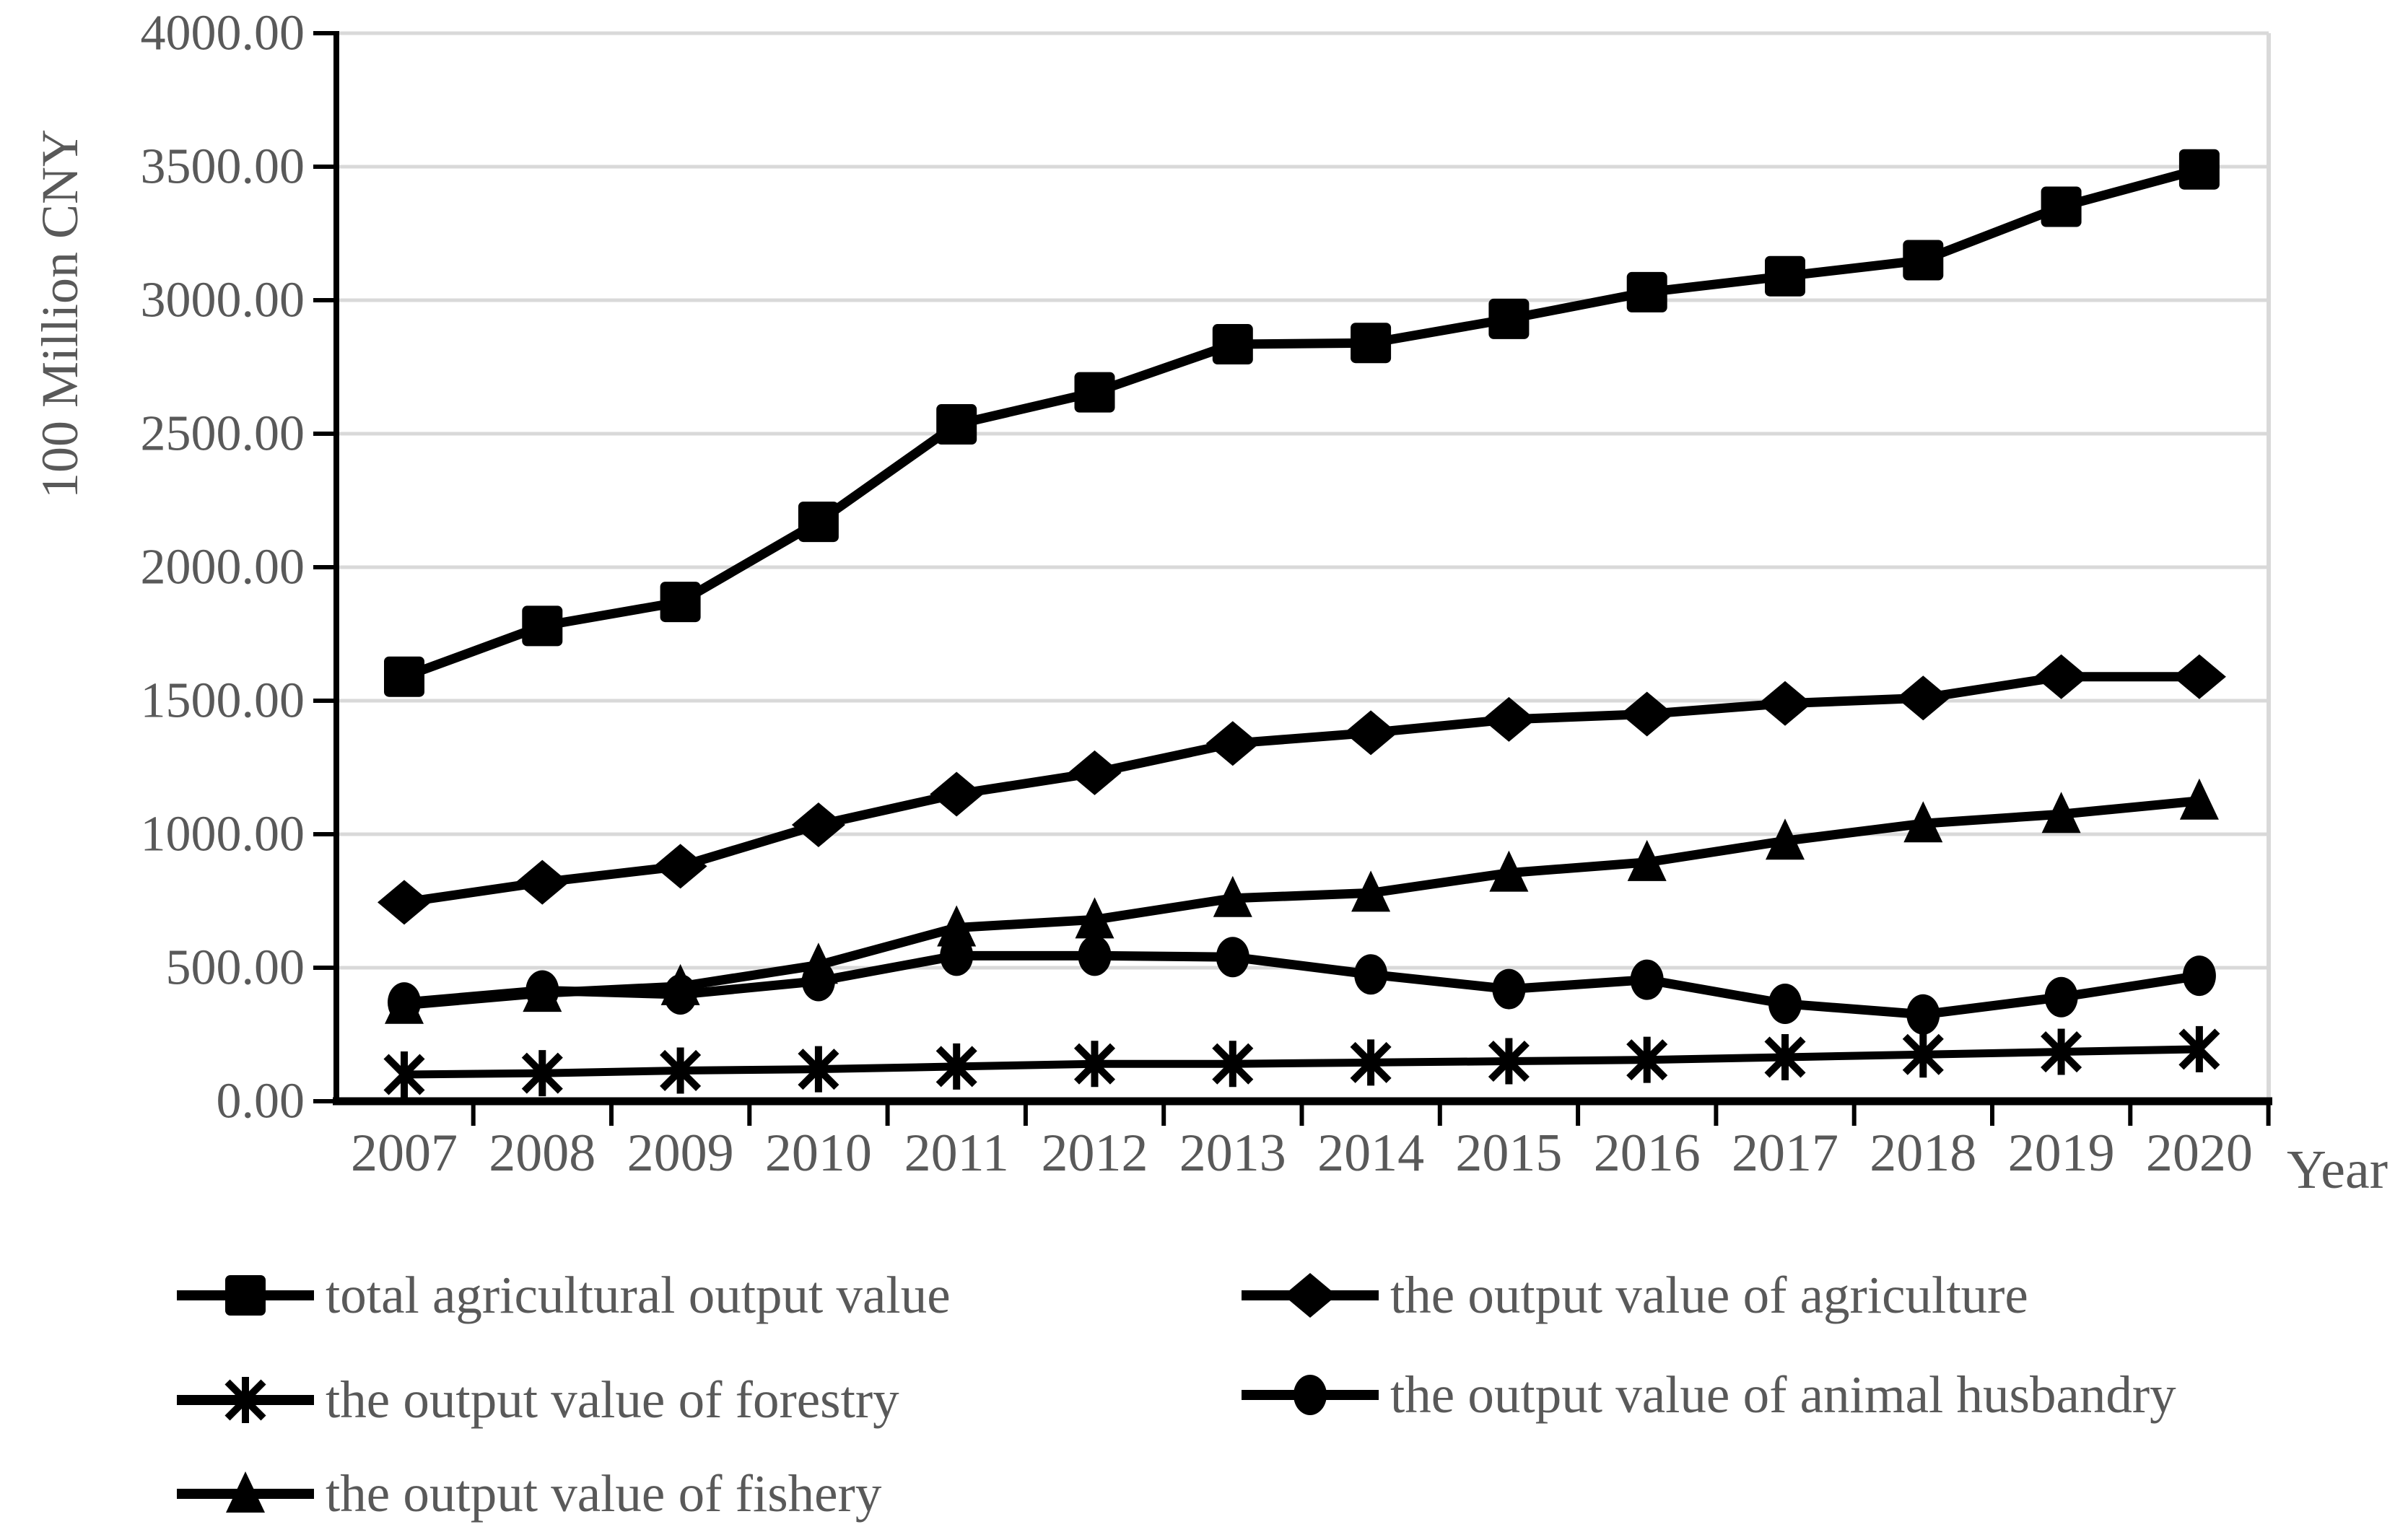 The image size is (2408, 1540). I want to click on x-tick-label: 2010, so click(818, 1153).